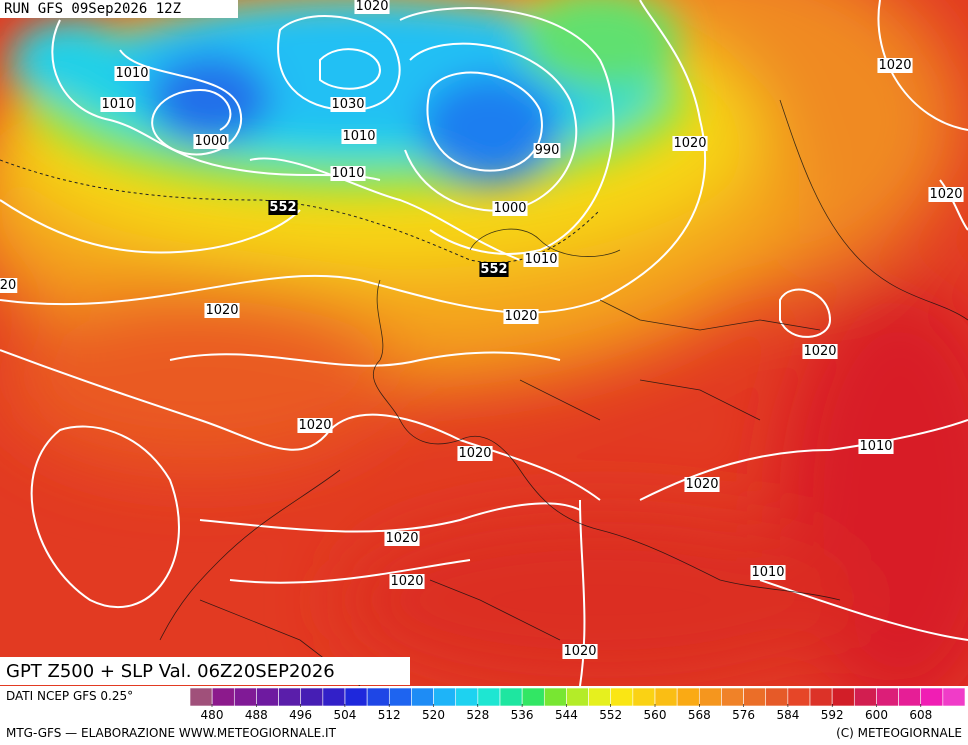  Describe the element at coordinates (256, 715) in the screenshot. I see `colorbar-tick-label: 488` at that location.